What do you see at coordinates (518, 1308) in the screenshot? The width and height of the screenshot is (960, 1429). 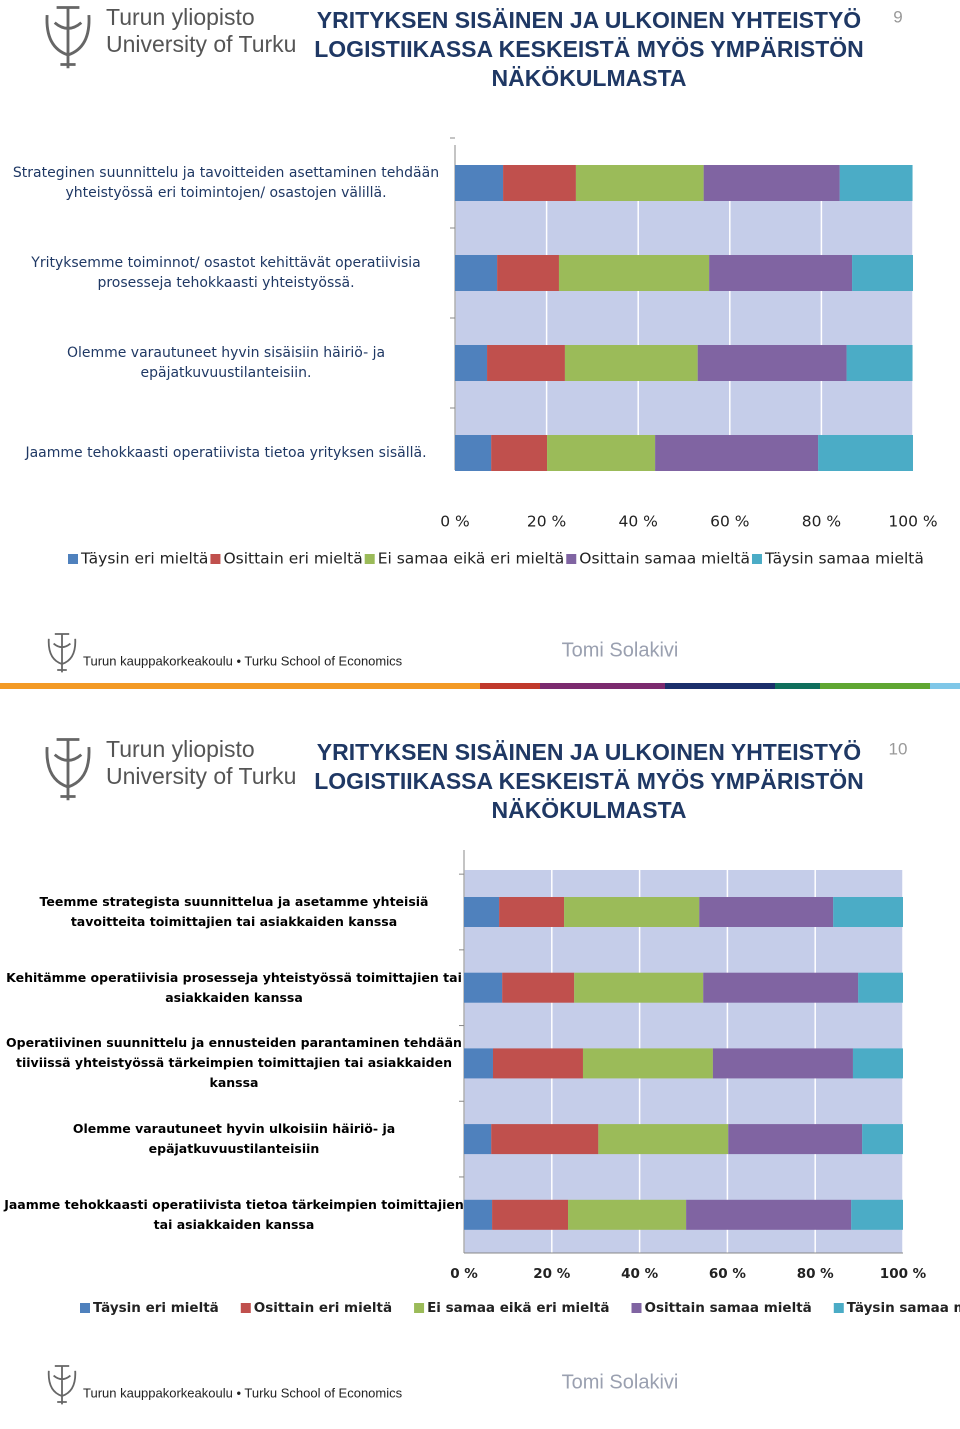 I see `legend-label: Ei samaa eikä eri mieltä` at bounding box center [518, 1308].